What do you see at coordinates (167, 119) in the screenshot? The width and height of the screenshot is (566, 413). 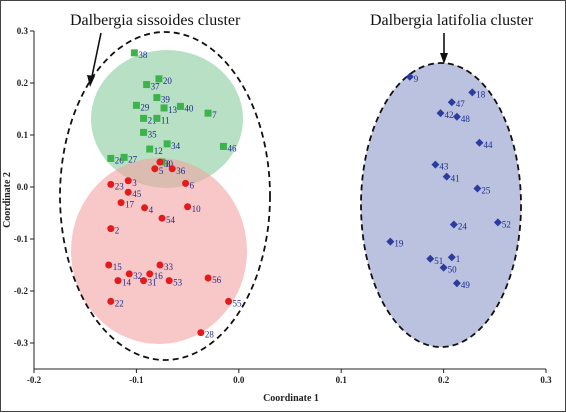 I see `ellipse-green-group` at bounding box center [167, 119].